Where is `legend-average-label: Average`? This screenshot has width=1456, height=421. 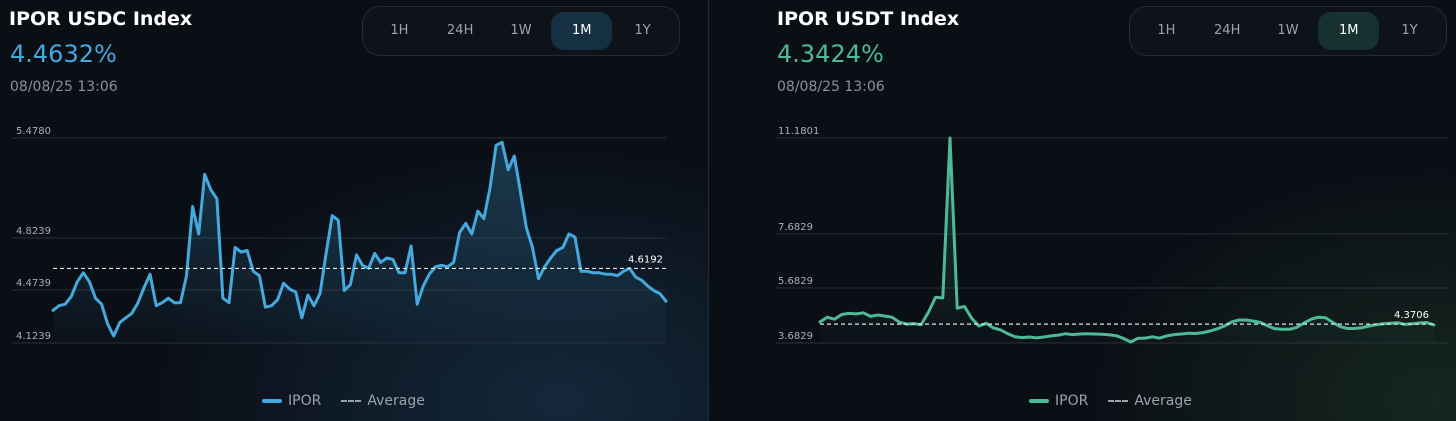 legend-average-label: Average is located at coordinates (396, 401).